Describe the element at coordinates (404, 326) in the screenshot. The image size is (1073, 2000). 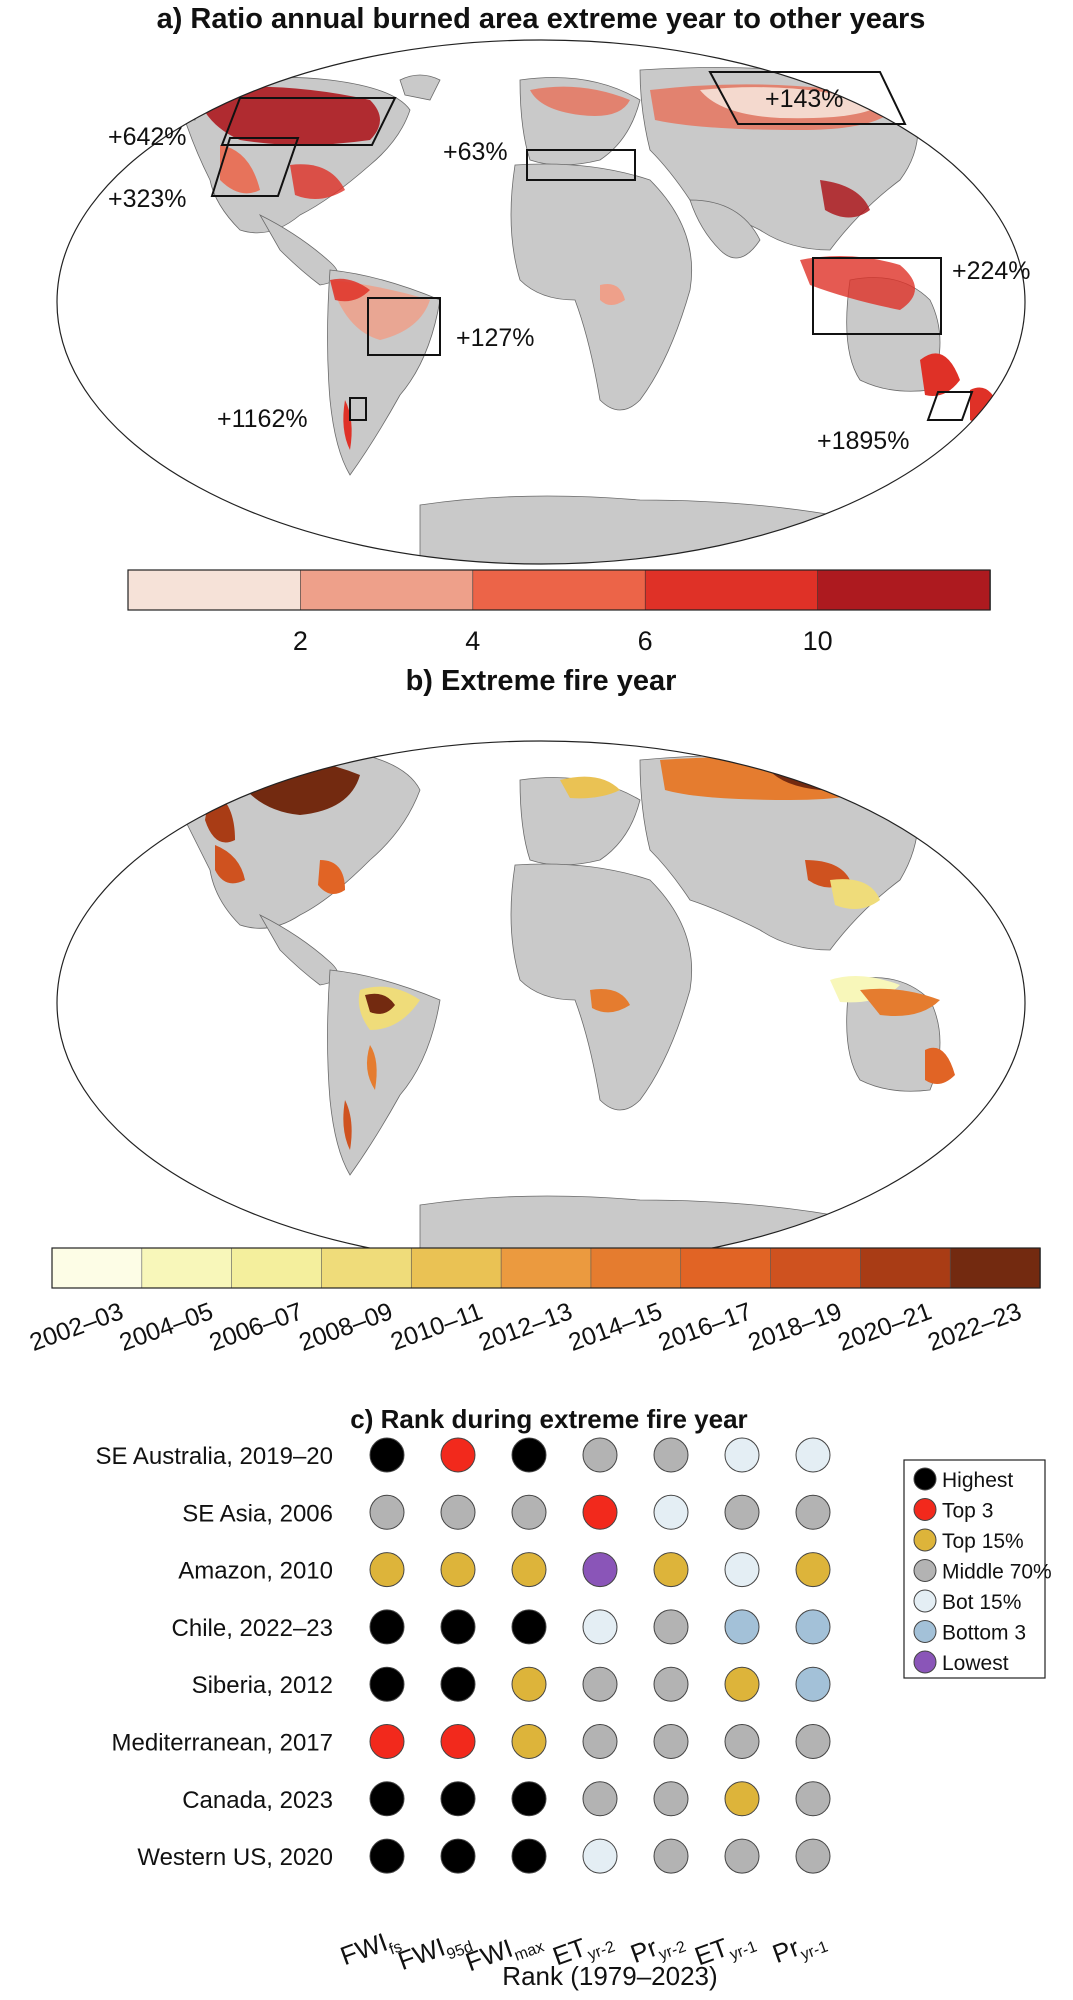
I see `box-amazon` at that location.